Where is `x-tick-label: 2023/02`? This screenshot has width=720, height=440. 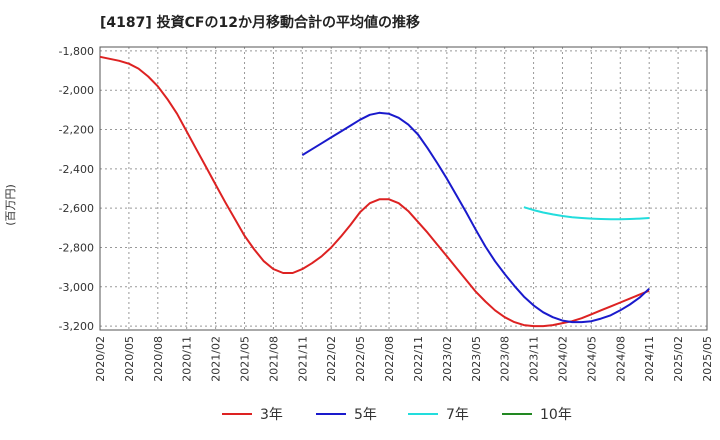
x-tick-label: 2023/02 is located at coordinates (447, 359).